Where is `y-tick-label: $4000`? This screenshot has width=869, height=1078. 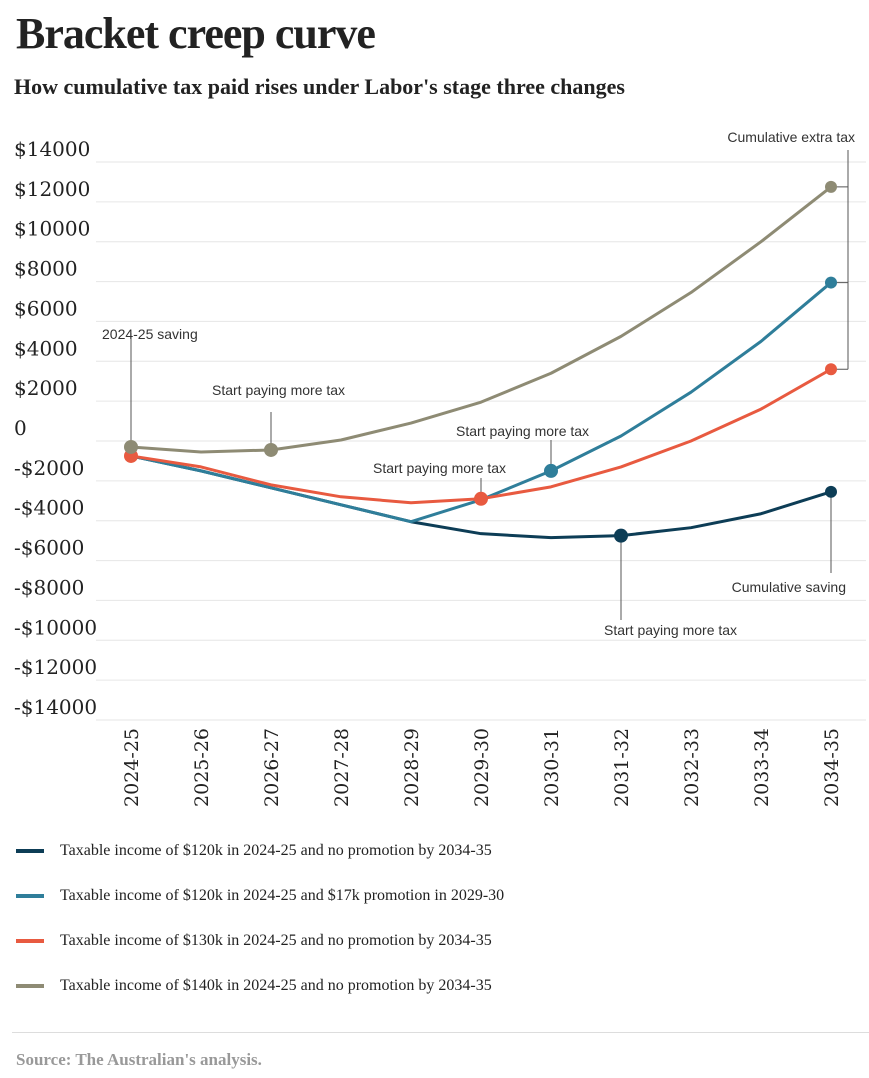 y-tick-label: $4000 is located at coordinates (46, 348).